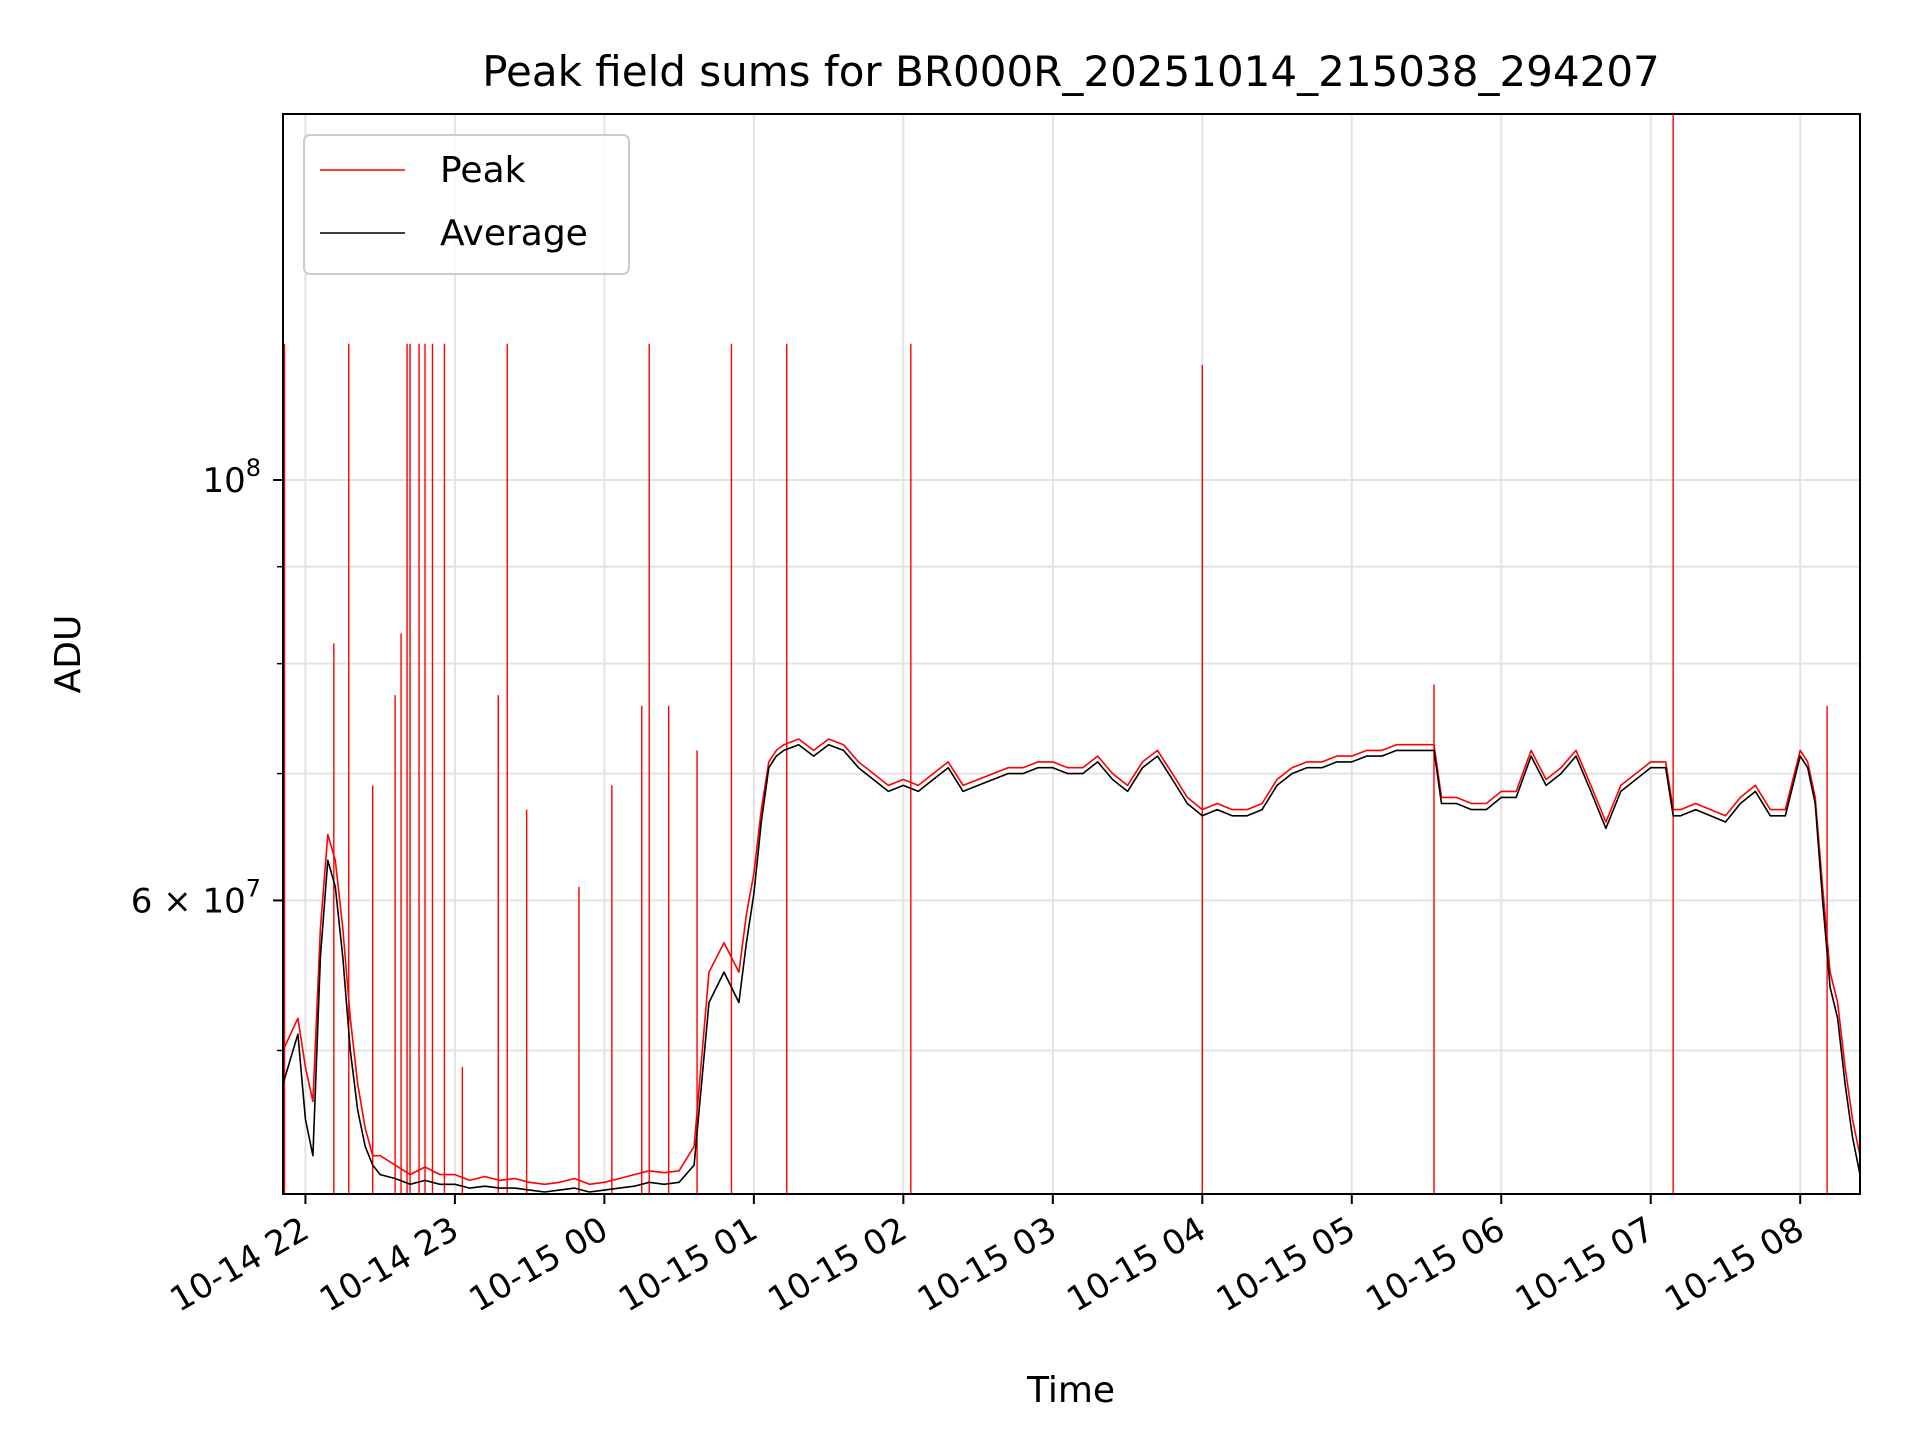  What do you see at coordinates (196, 897) in the screenshot?
I see `y-tick-label: 6 × 107` at bounding box center [196, 897].